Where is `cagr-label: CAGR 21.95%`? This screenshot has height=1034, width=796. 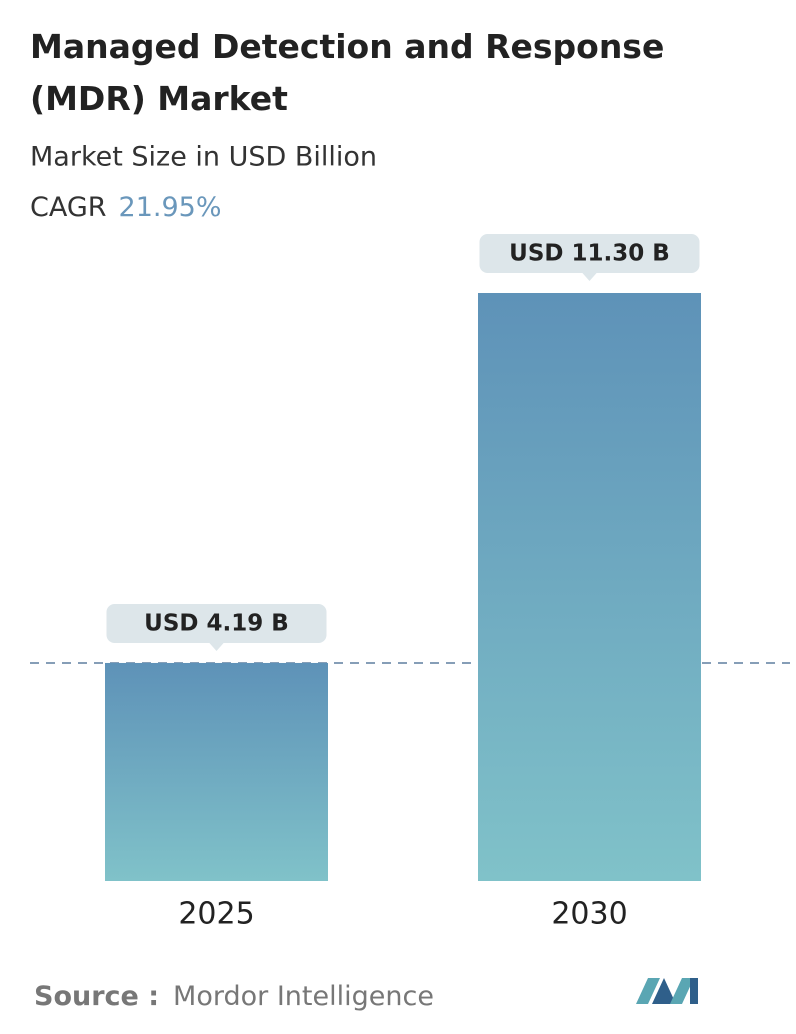 cagr-label: CAGR 21.95% is located at coordinates (125, 207).